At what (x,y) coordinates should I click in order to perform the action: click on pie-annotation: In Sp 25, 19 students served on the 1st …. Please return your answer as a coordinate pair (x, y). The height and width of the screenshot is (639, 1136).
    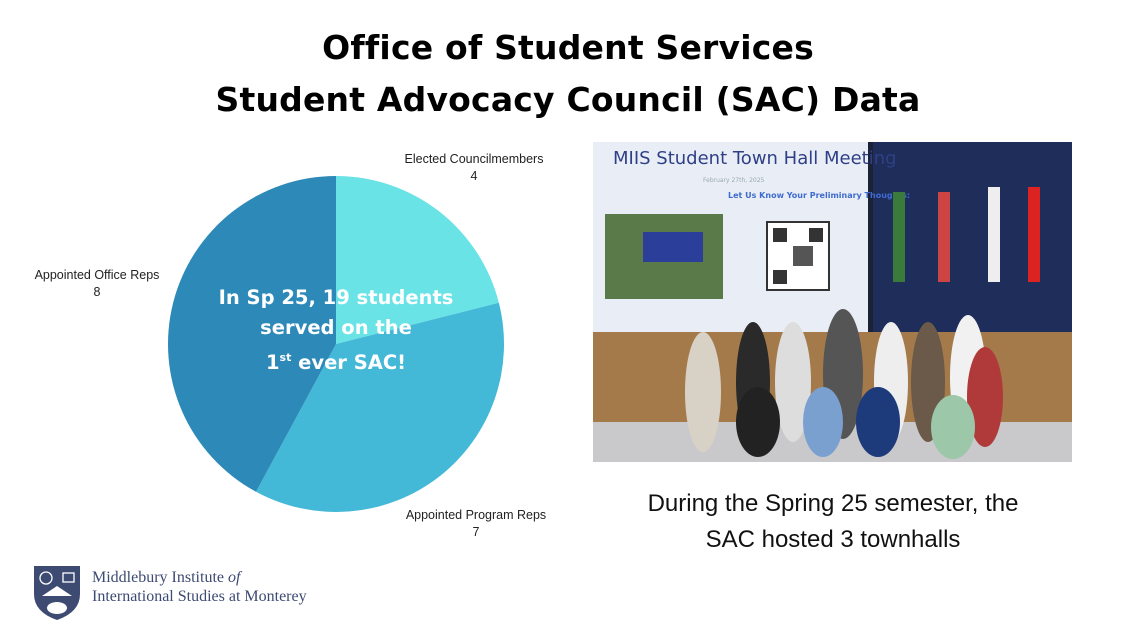
    Looking at the image, I should click on (336, 330).